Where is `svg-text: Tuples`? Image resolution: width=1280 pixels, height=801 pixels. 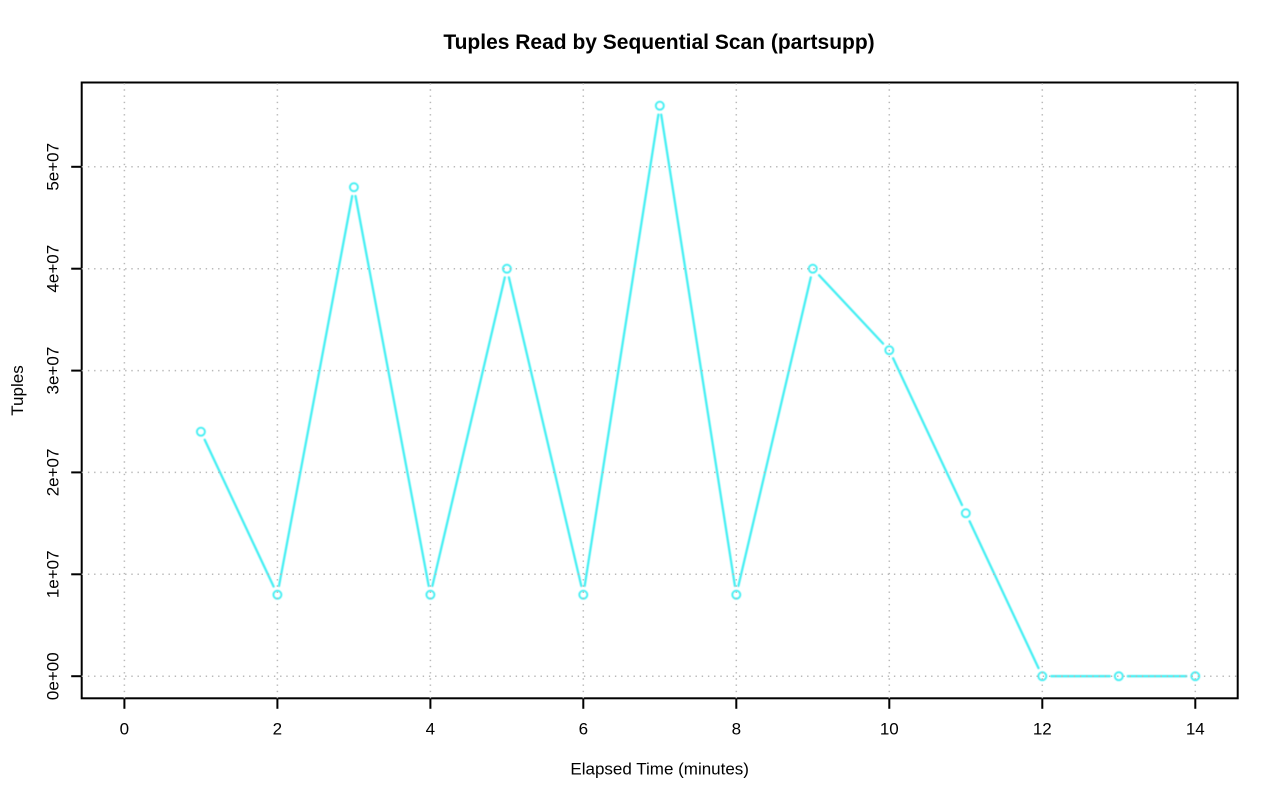 svg-text: Tuples is located at coordinates (17, 390).